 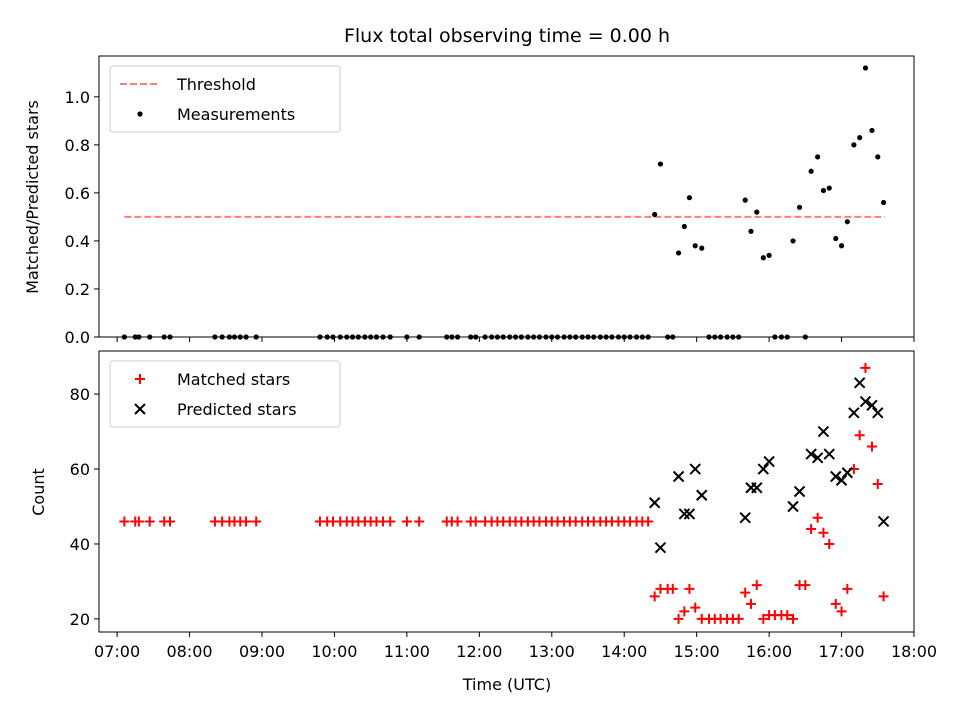 What do you see at coordinates (80, 619) in the screenshot?
I see `bottom-y-tick-label: 20` at bounding box center [80, 619].